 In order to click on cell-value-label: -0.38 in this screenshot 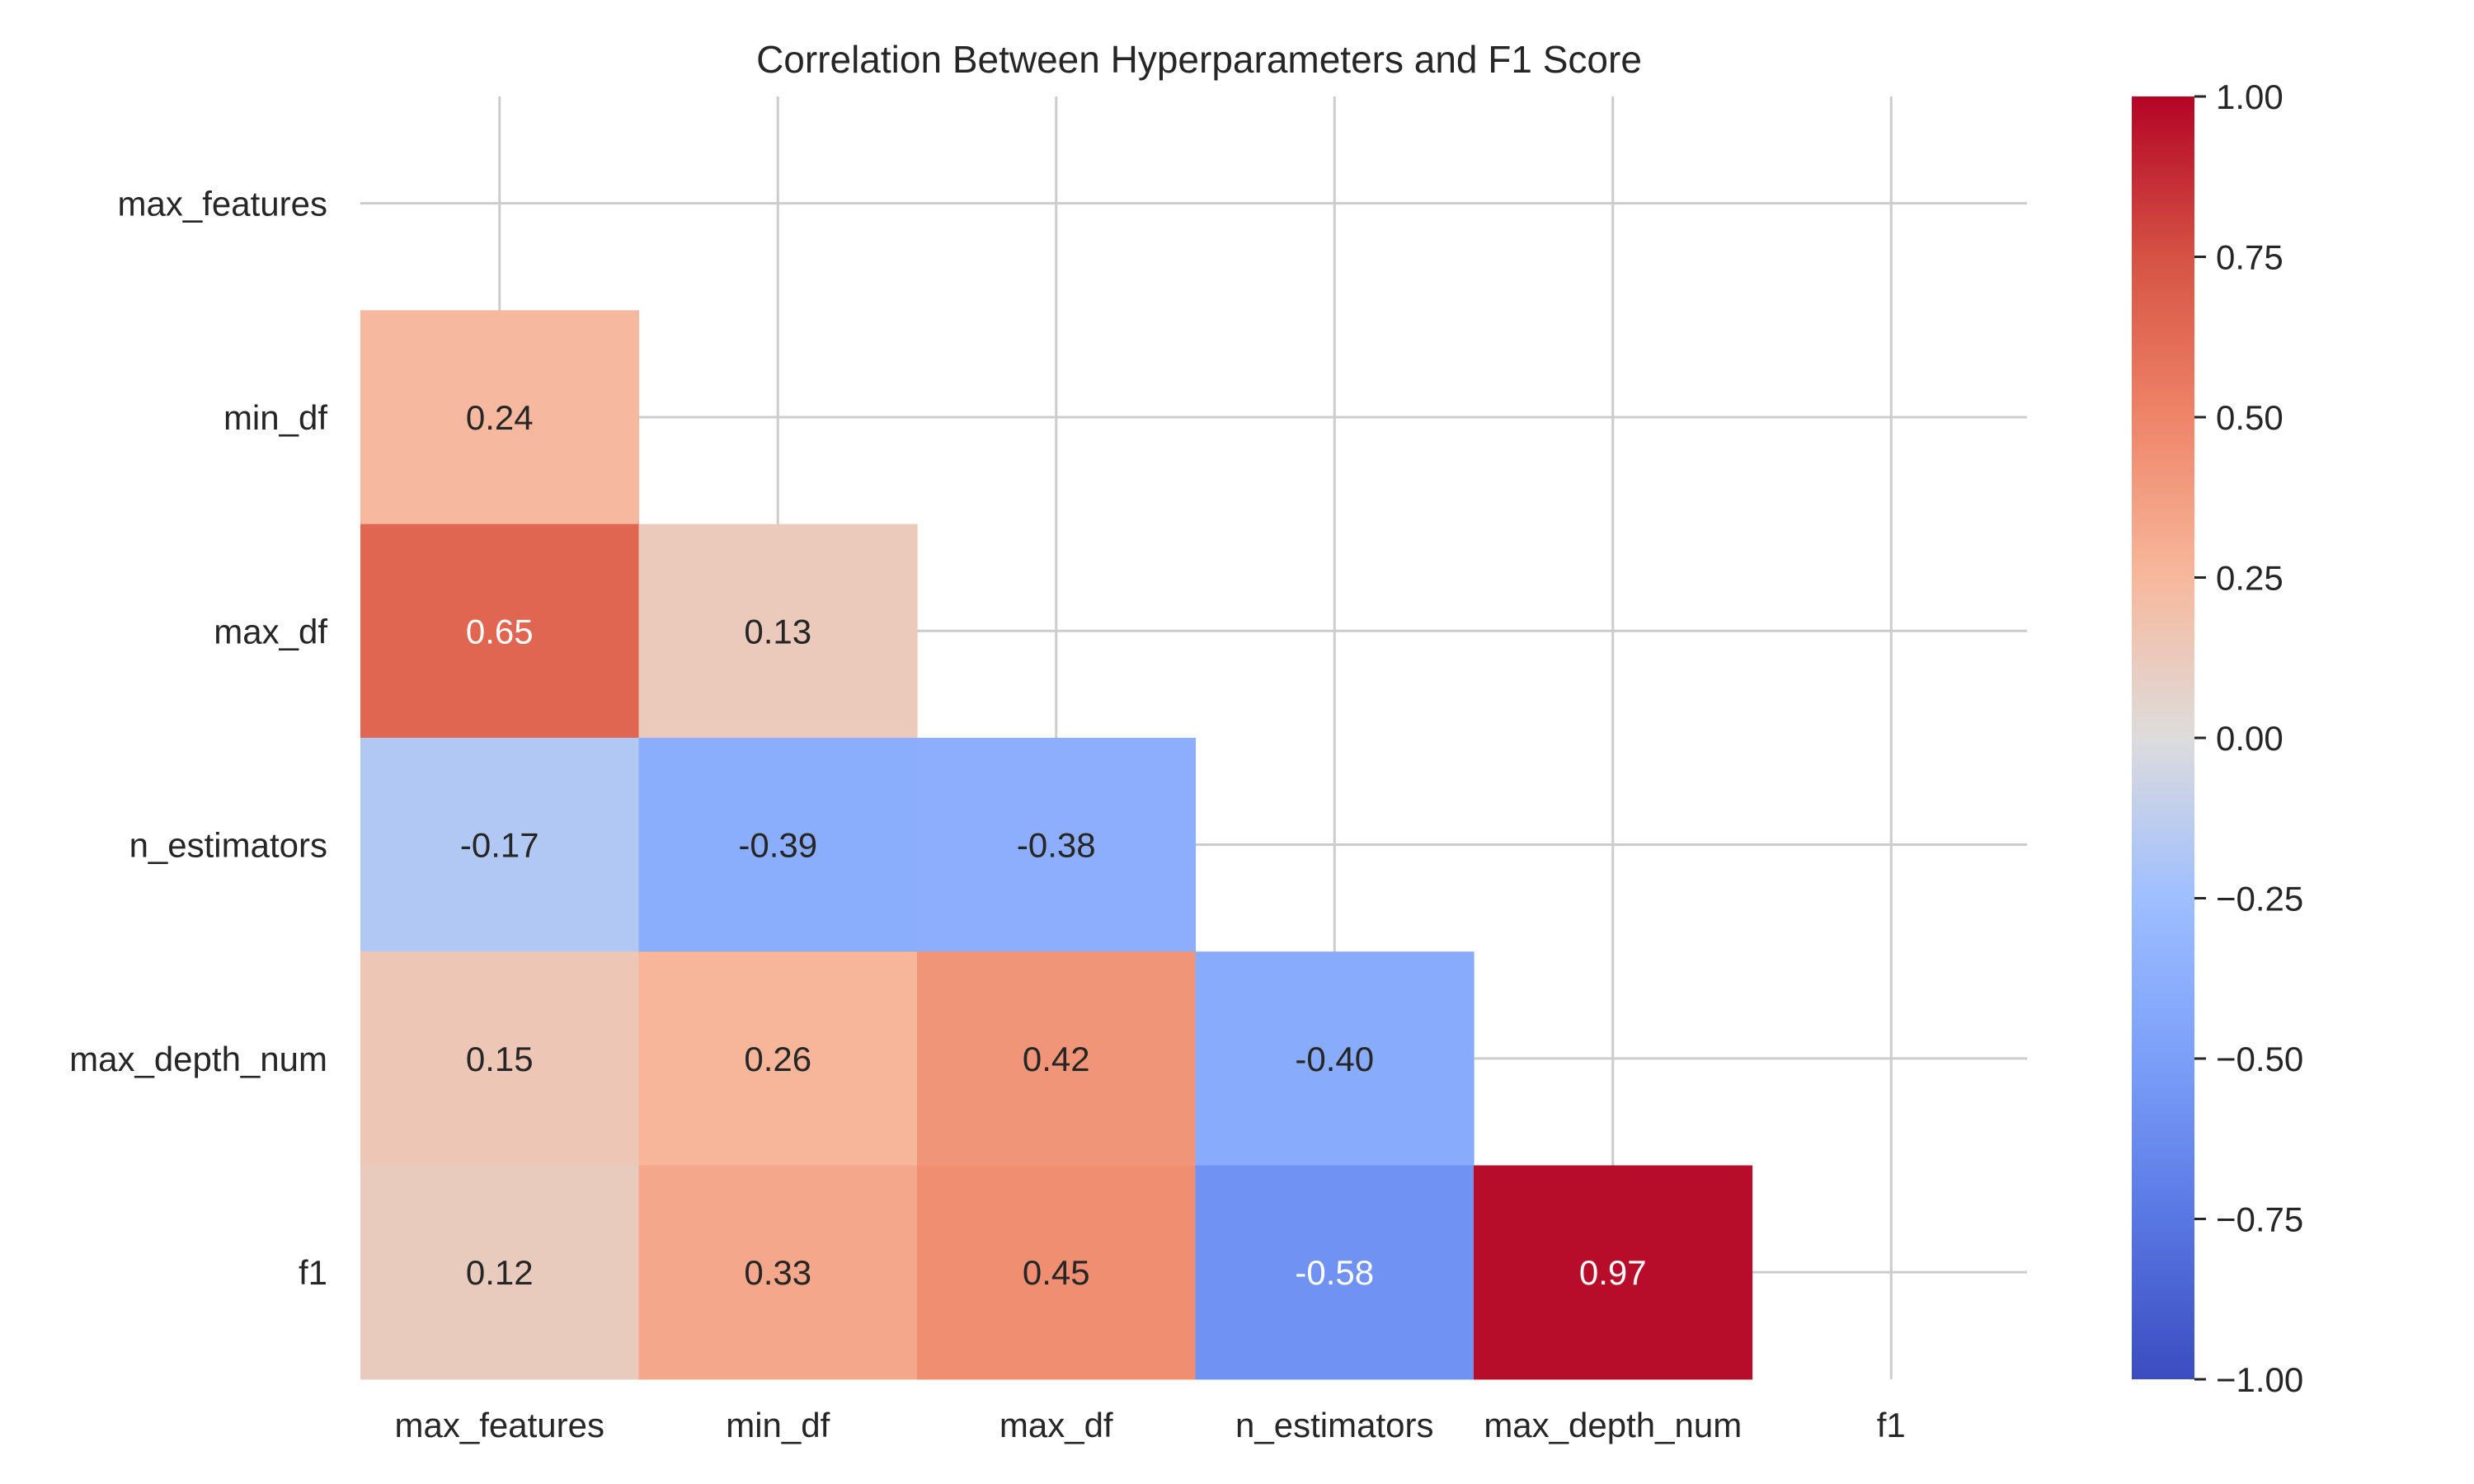, I will do `click(1056, 845)`.